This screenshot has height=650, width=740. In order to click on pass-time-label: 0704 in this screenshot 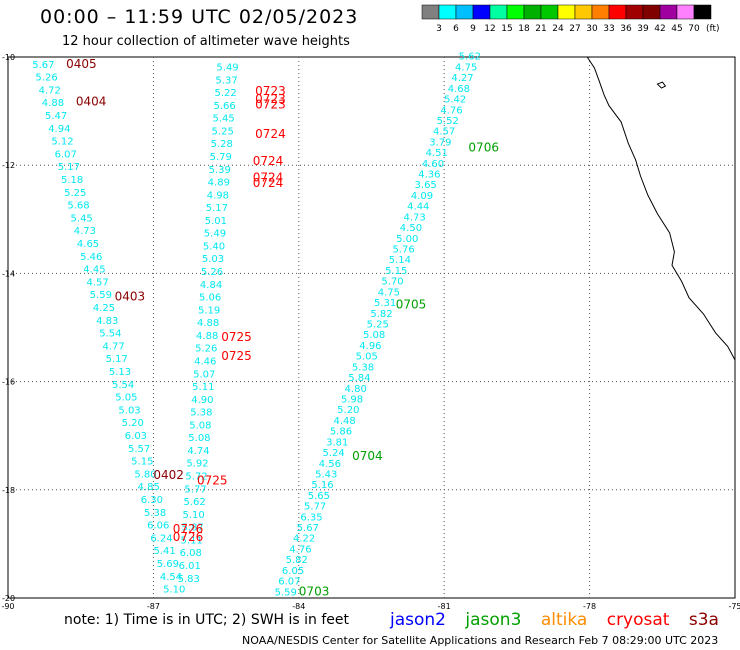, I will do `click(367, 456)`.